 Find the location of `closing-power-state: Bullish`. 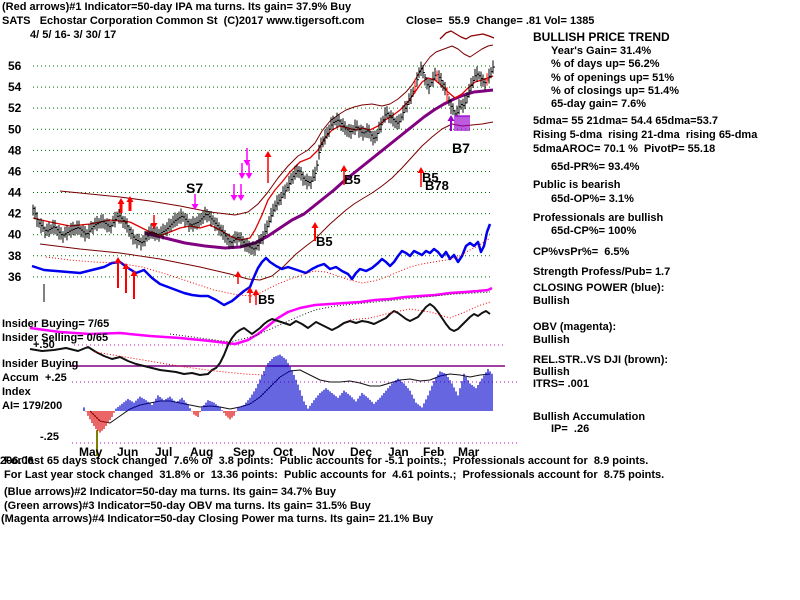

closing-power-state: Bullish is located at coordinates (551, 301).